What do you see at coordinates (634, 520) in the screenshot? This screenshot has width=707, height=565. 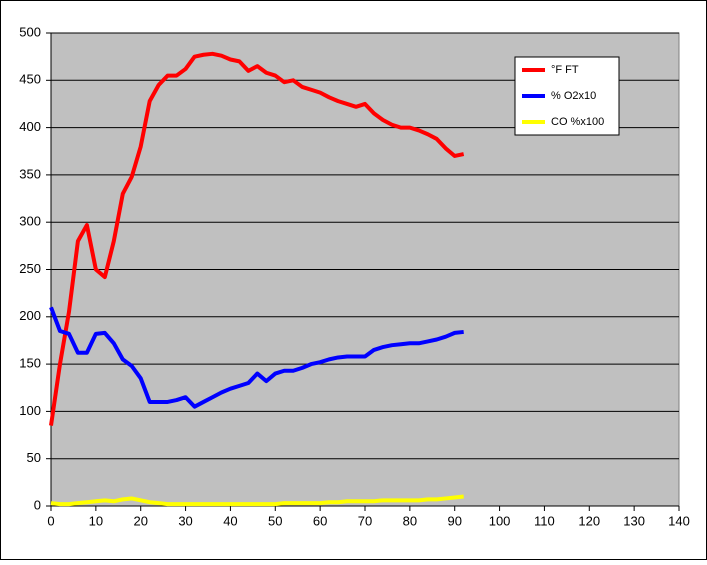 I see `x-tick-label: 130` at bounding box center [634, 520].